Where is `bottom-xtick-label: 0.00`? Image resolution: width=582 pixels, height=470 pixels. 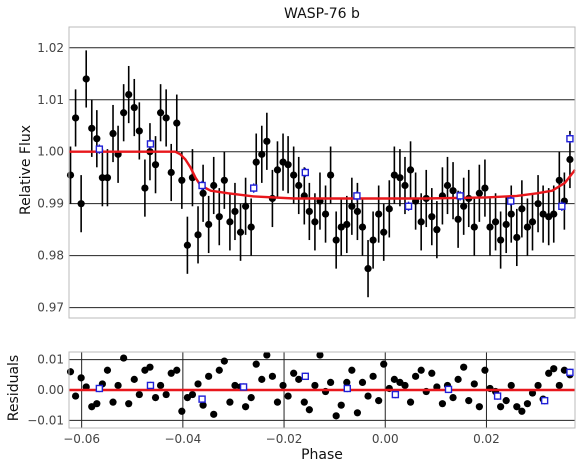
bottom-xtick-label: 0.00 is located at coordinates (385, 439).